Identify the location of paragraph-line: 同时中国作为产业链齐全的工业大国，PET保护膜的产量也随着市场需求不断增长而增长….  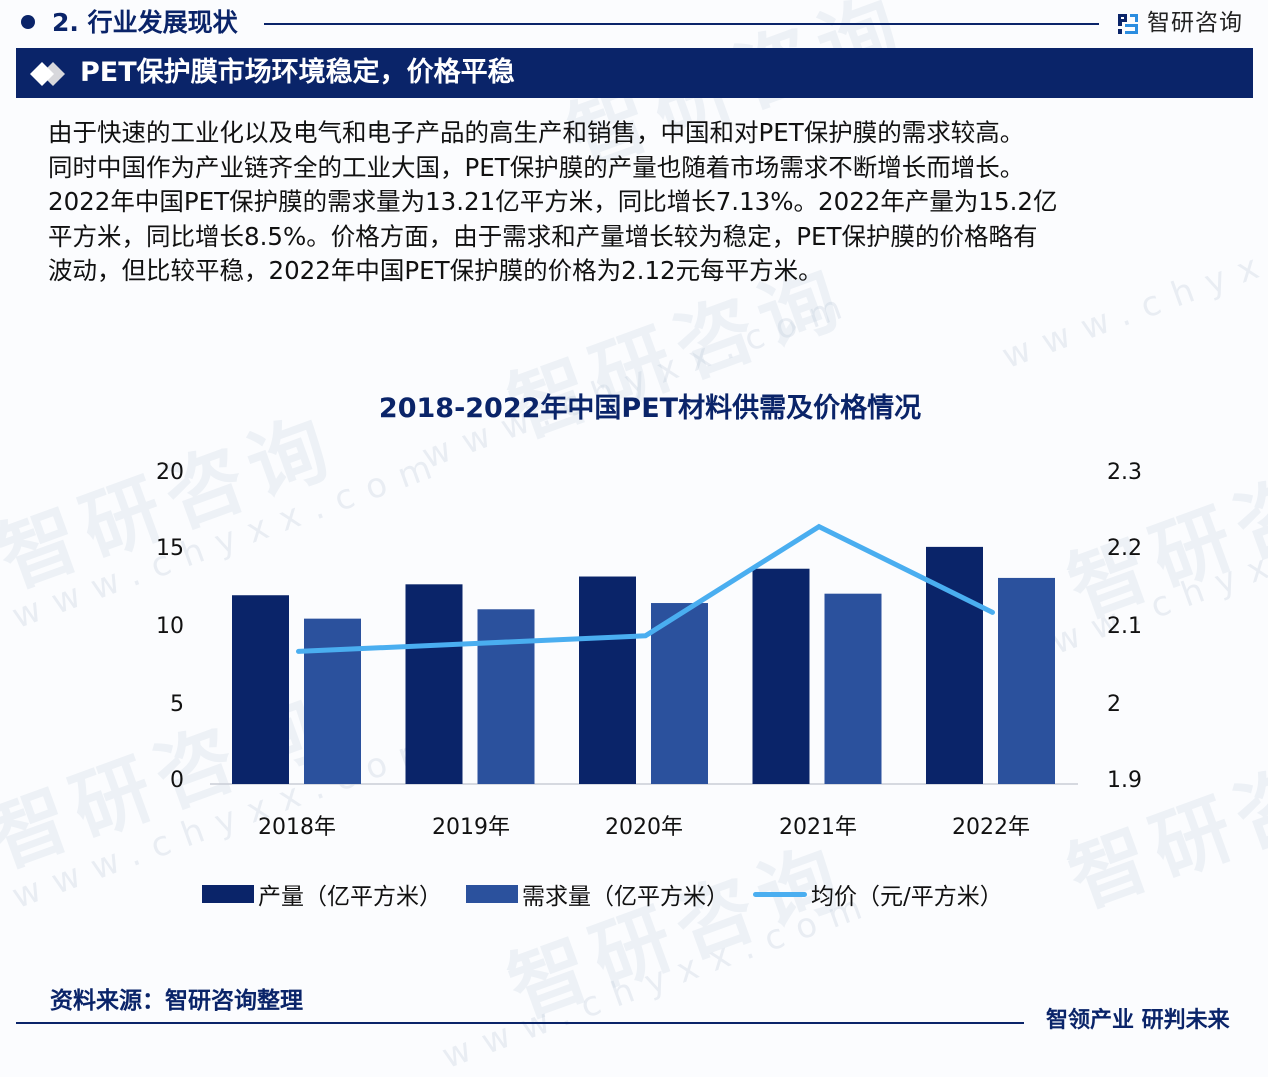
(536, 167).